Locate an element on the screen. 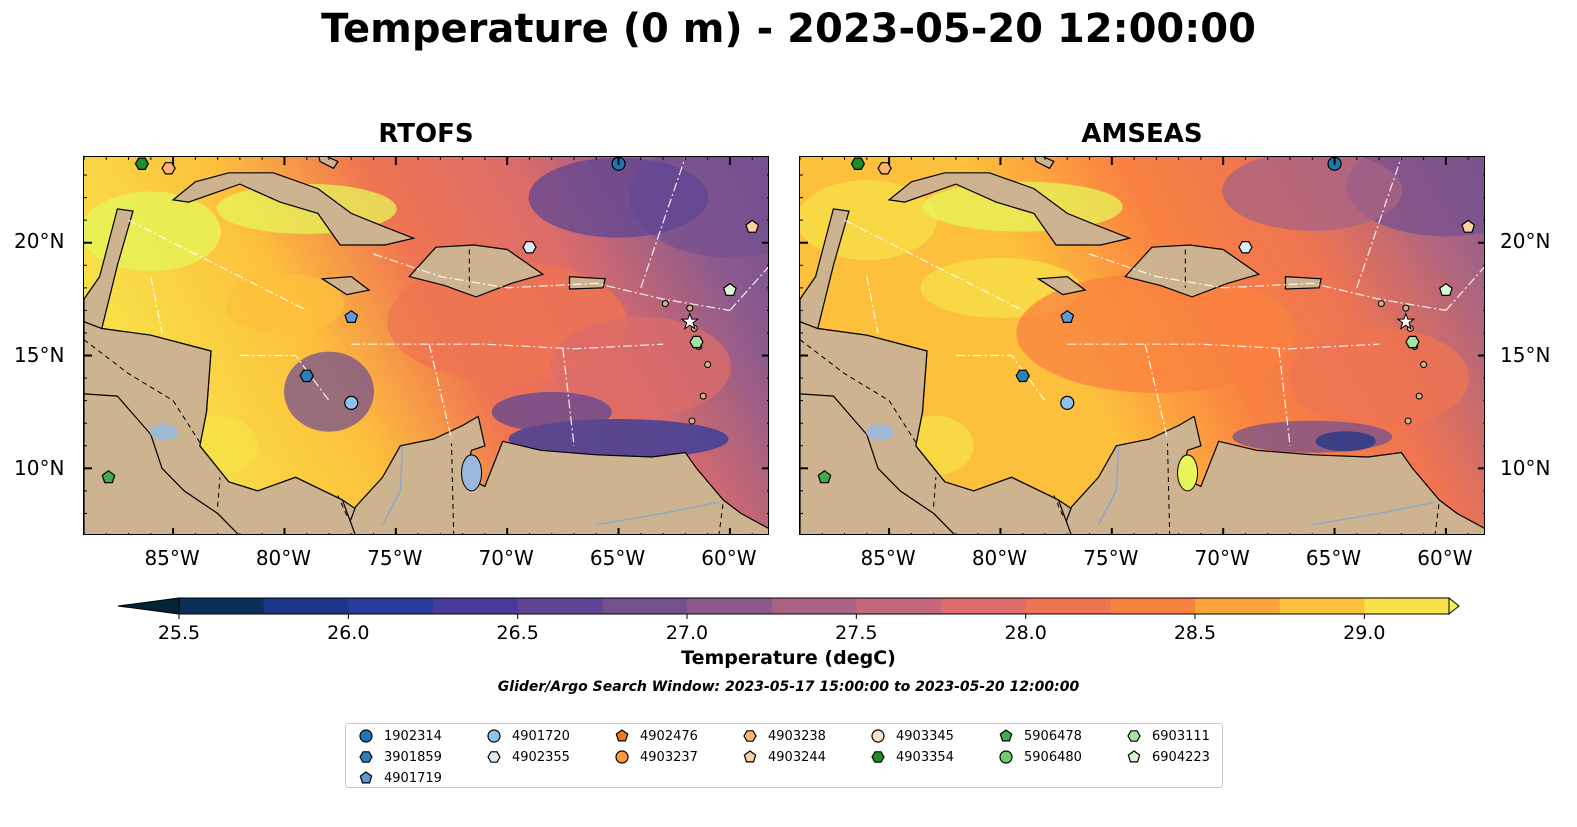 Image resolution: width=1577 pixels, height=827 pixels. figure-title: Temperature (0 m) - 2023-05-20 12:00:00 is located at coordinates (788, 29).